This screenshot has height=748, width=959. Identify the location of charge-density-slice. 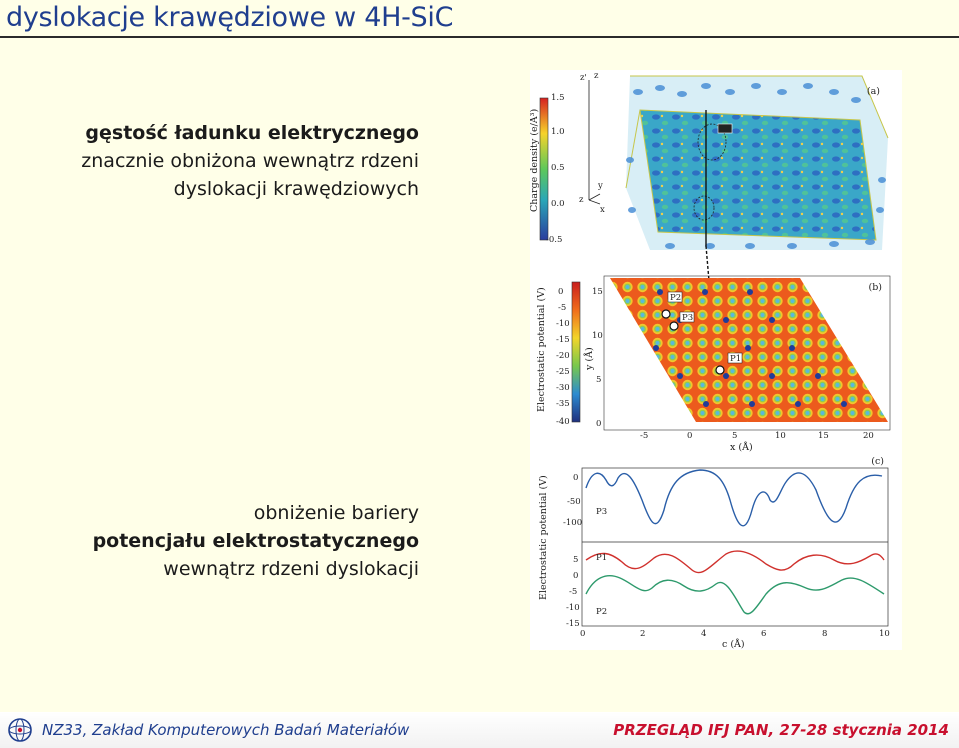
(758, 175).